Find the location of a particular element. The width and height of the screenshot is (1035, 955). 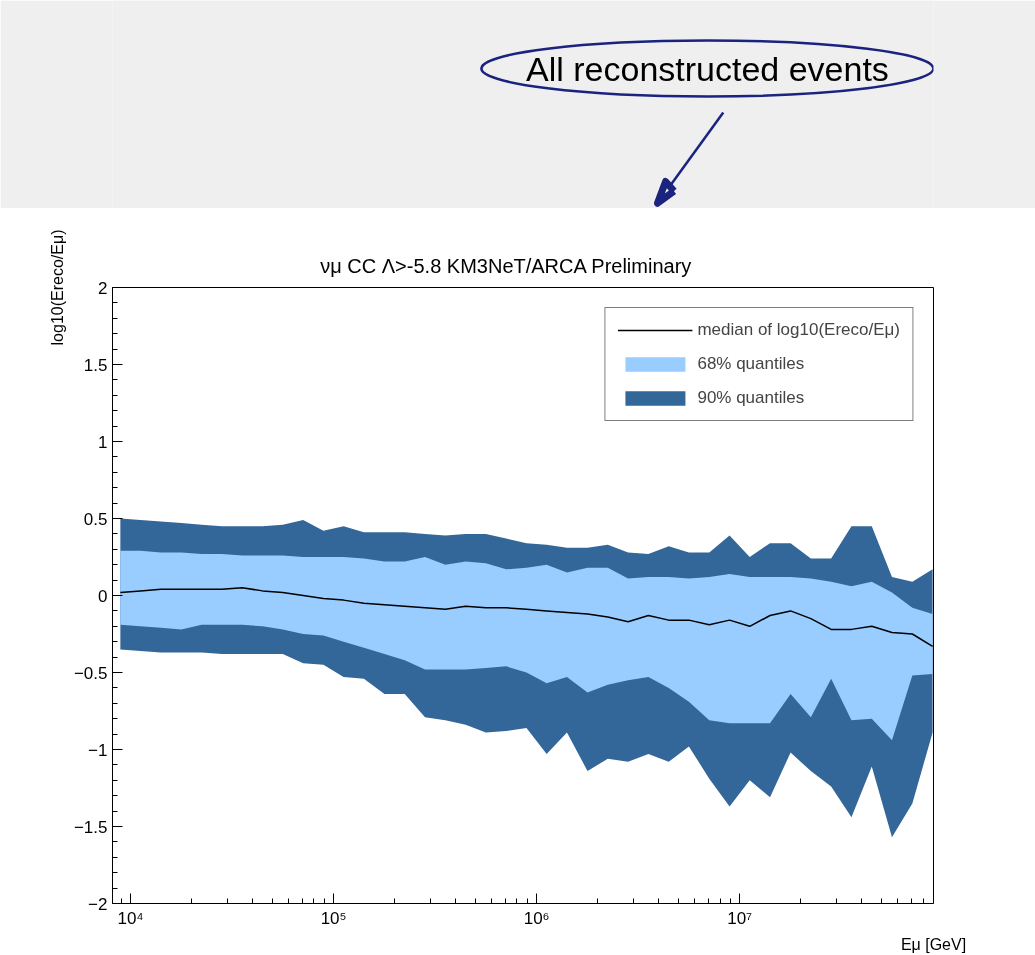

y-tick-label: −0.5 is located at coordinates (90, 673).